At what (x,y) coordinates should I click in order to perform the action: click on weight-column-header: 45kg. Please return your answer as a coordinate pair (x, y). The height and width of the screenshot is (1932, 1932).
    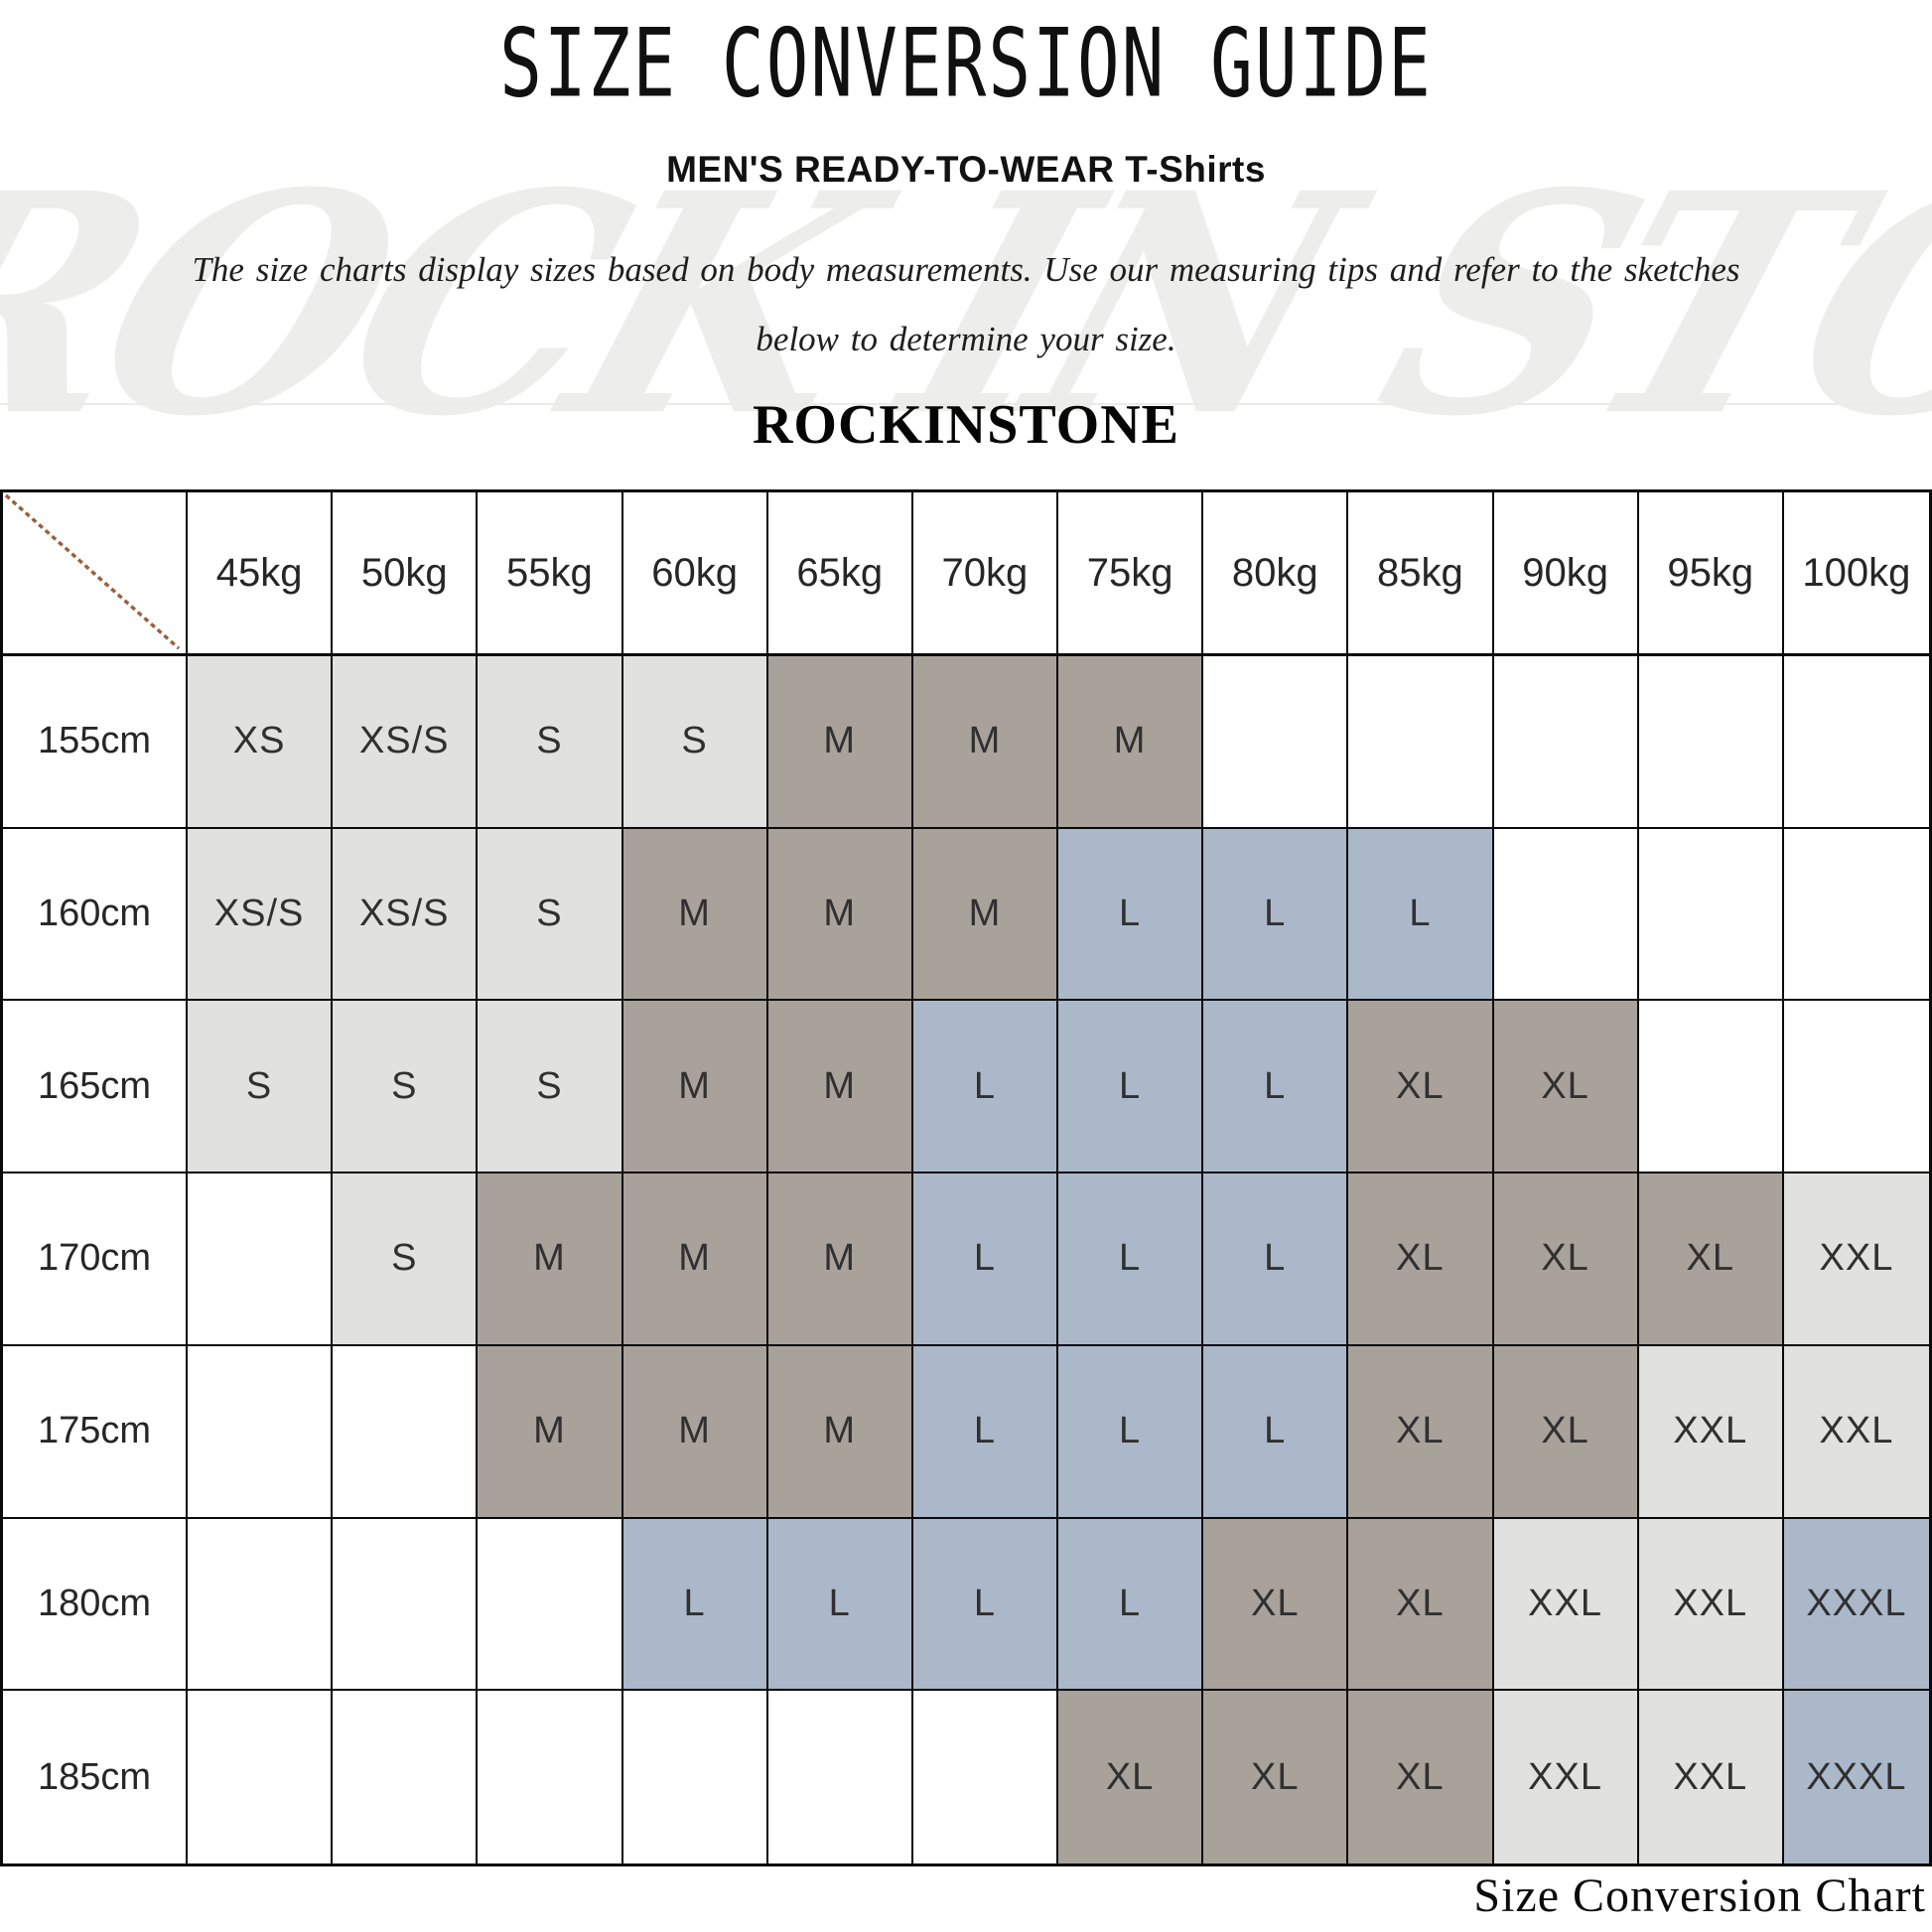
    Looking at the image, I should click on (261, 574).